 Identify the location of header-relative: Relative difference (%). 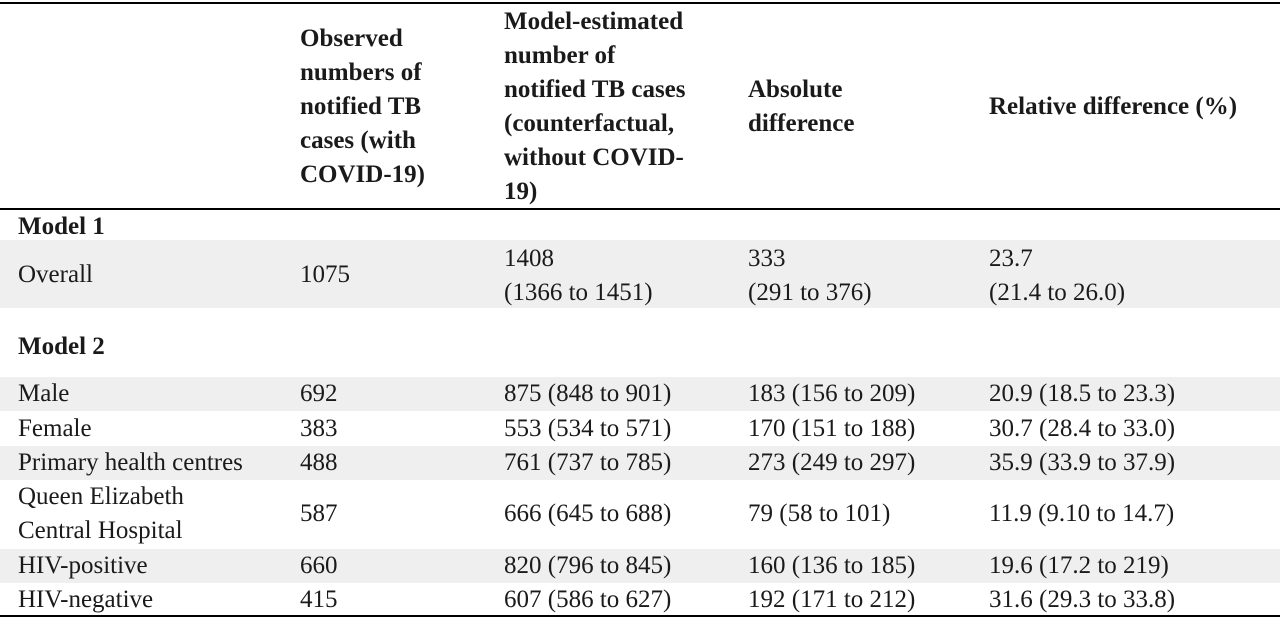
(1113, 106).